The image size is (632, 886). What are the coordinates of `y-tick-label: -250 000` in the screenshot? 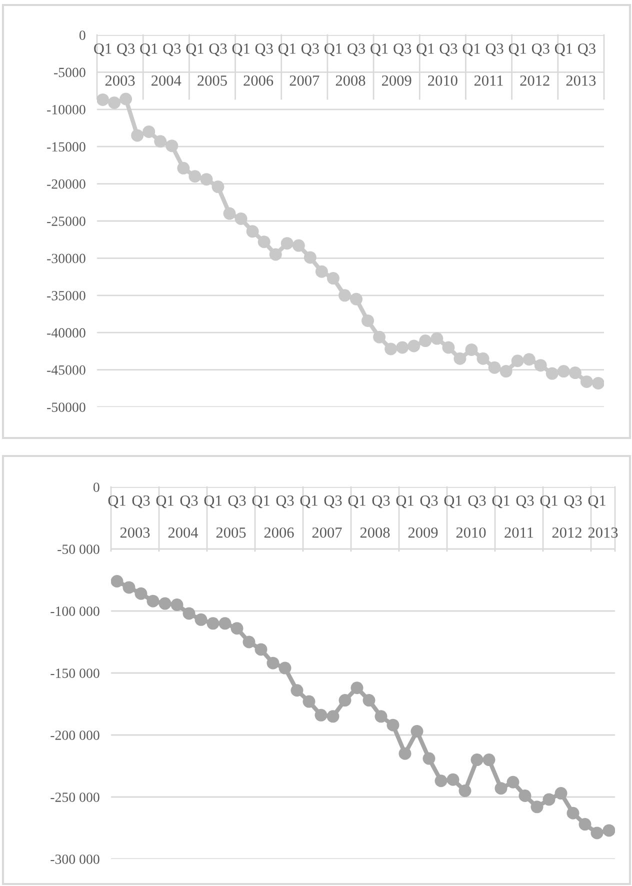 It's located at (75, 797).